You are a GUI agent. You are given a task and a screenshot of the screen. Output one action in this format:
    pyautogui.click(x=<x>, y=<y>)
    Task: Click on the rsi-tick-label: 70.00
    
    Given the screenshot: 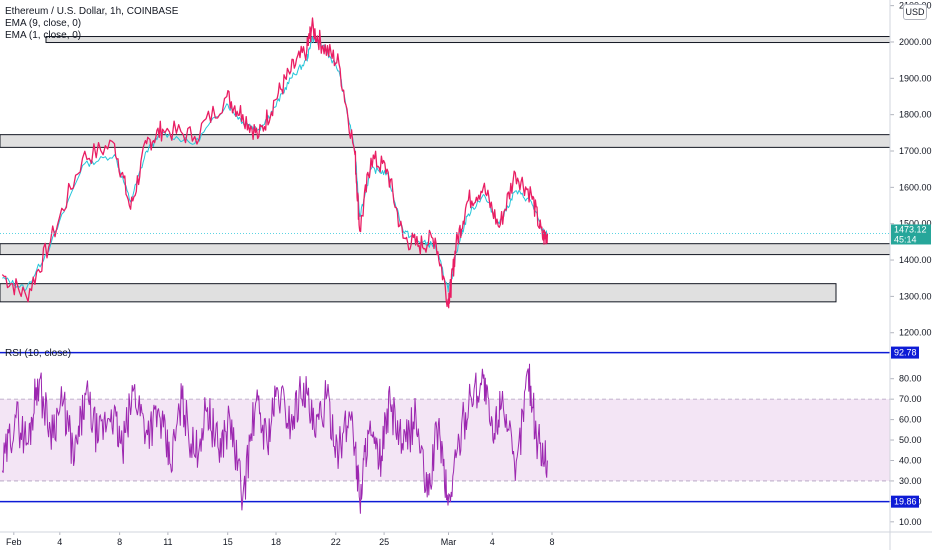 What is the action you would take?
    pyautogui.click(x=910, y=399)
    